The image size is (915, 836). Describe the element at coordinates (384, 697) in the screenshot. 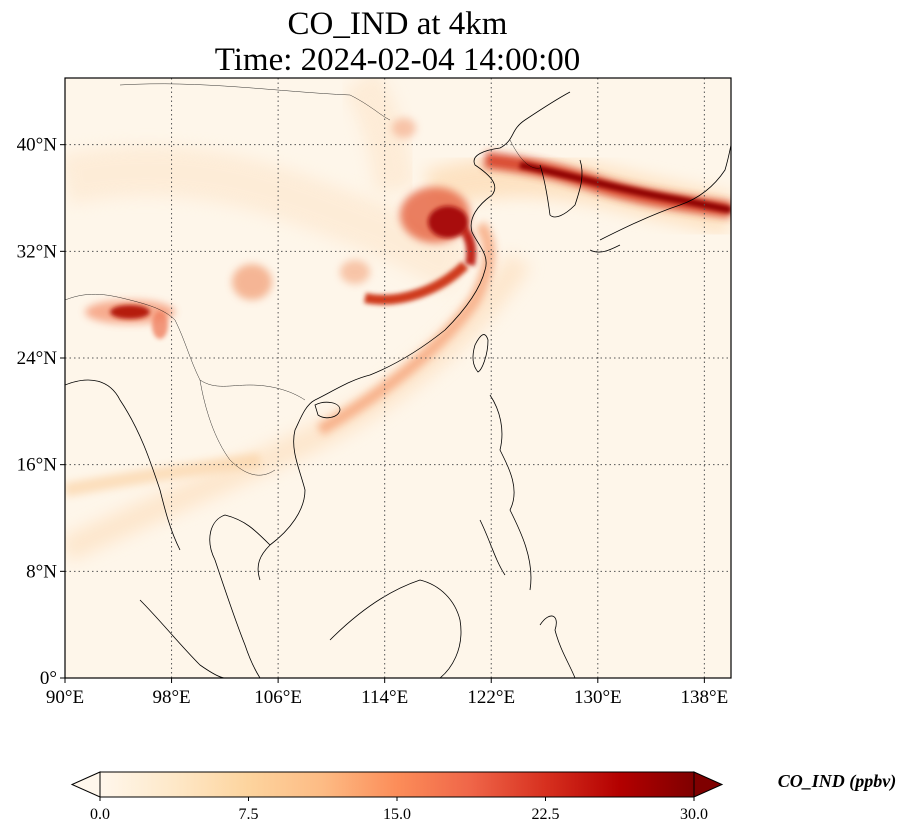

I see `lon-tick-label: 114°E` at that location.